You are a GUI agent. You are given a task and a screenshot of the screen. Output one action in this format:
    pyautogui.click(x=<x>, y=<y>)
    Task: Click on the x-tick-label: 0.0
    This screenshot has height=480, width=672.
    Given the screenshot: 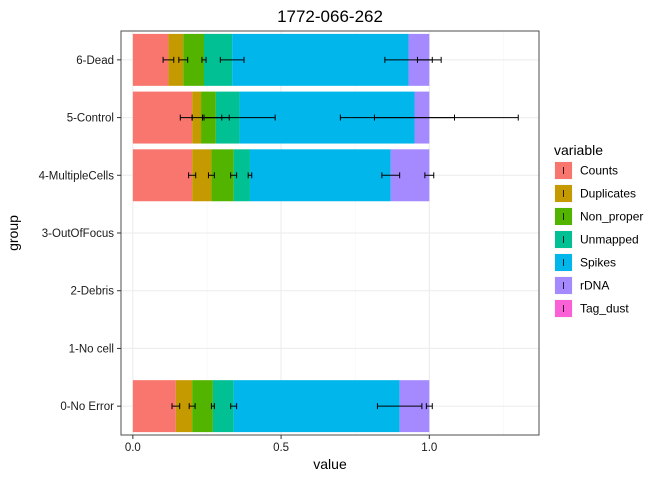 What is the action you would take?
    pyautogui.click(x=133, y=448)
    